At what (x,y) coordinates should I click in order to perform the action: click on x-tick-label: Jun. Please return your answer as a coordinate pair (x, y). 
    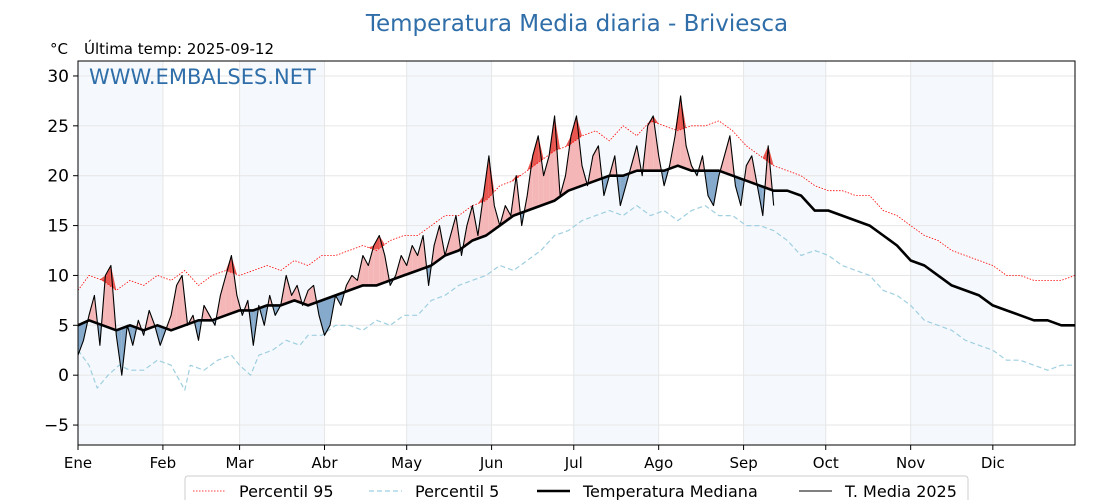
    Looking at the image, I should click on (491, 463).